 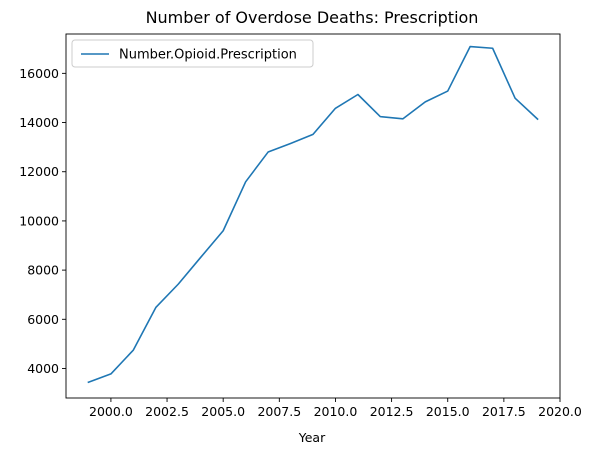 What do you see at coordinates (560, 411) in the screenshot?
I see `x-tick-label: 2020.0` at bounding box center [560, 411].